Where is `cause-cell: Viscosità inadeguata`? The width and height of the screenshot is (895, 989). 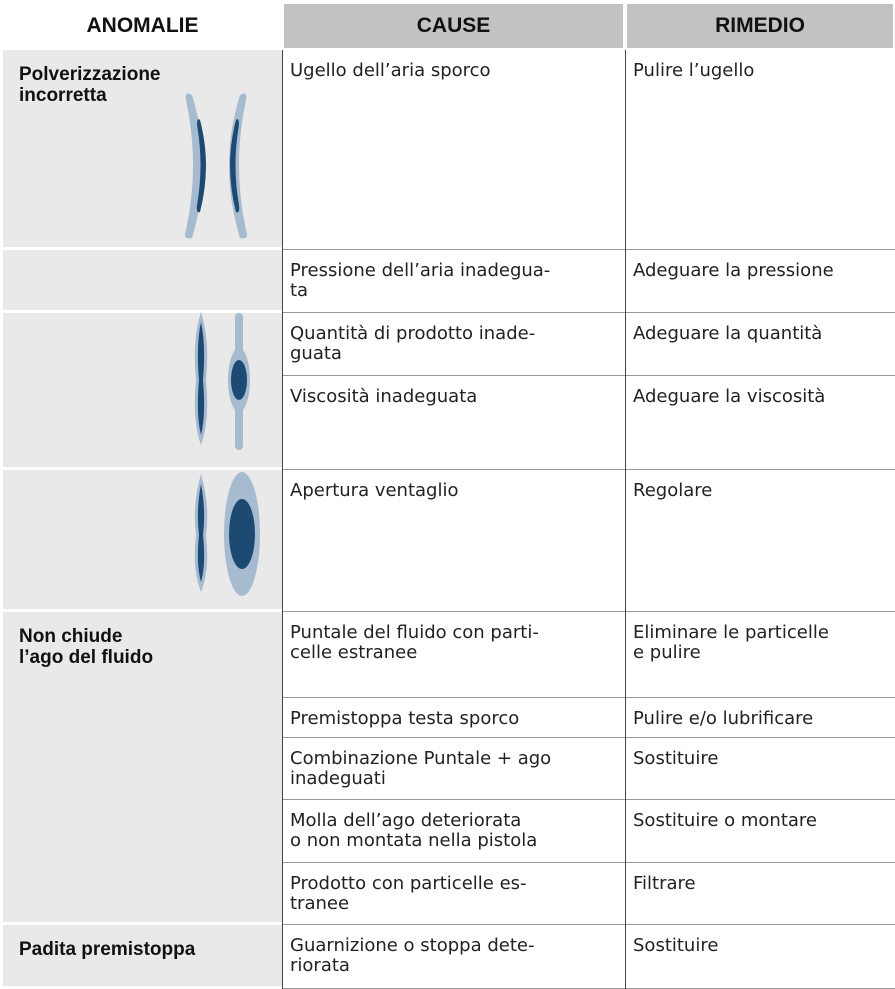
cause-cell: Viscosità inadeguata is located at coordinates (453, 423).